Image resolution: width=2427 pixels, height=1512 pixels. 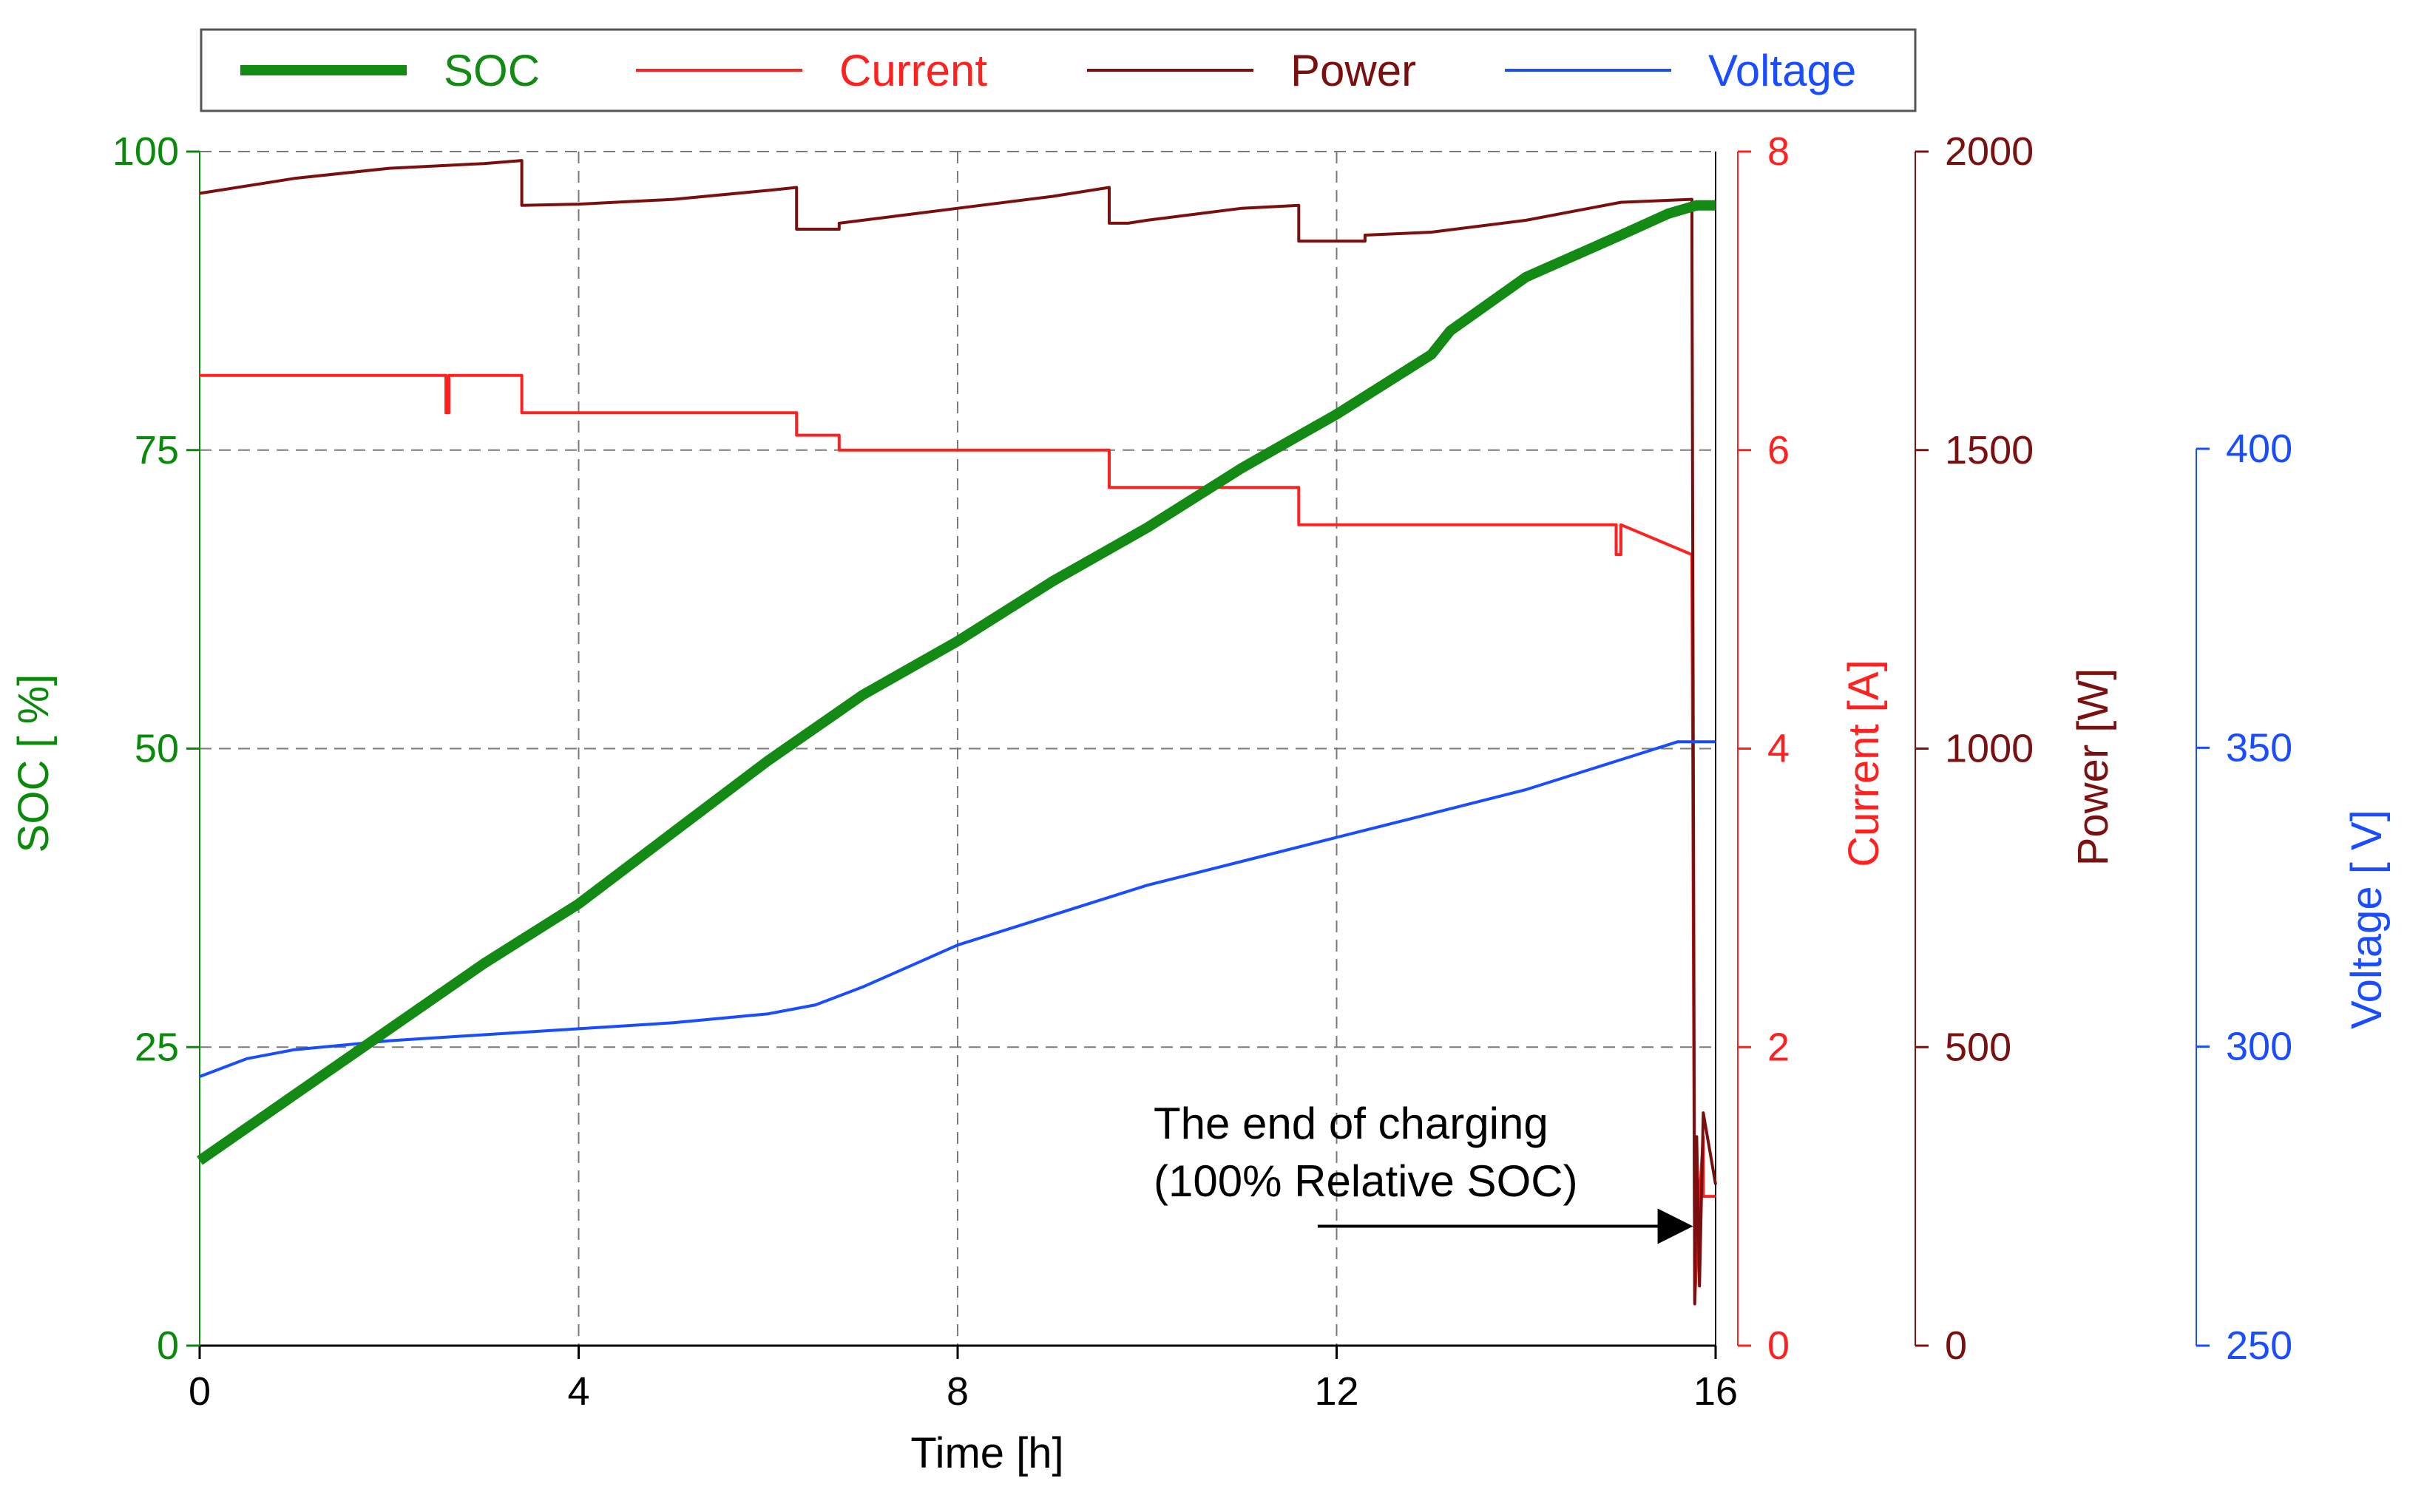 What do you see at coordinates (168, 1345) in the screenshot?
I see `y-tick-label-soc: 0` at bounding box center [168, 1345].